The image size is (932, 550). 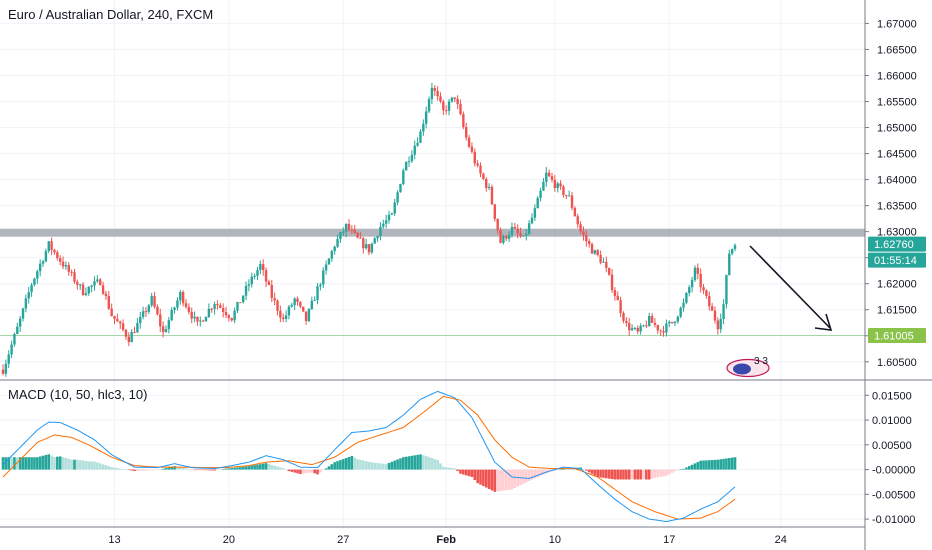 What do you see at coordinates (748, 367) in the screenshot?
I see `badge-icon: 3 3` at bounding box center [748, 367].